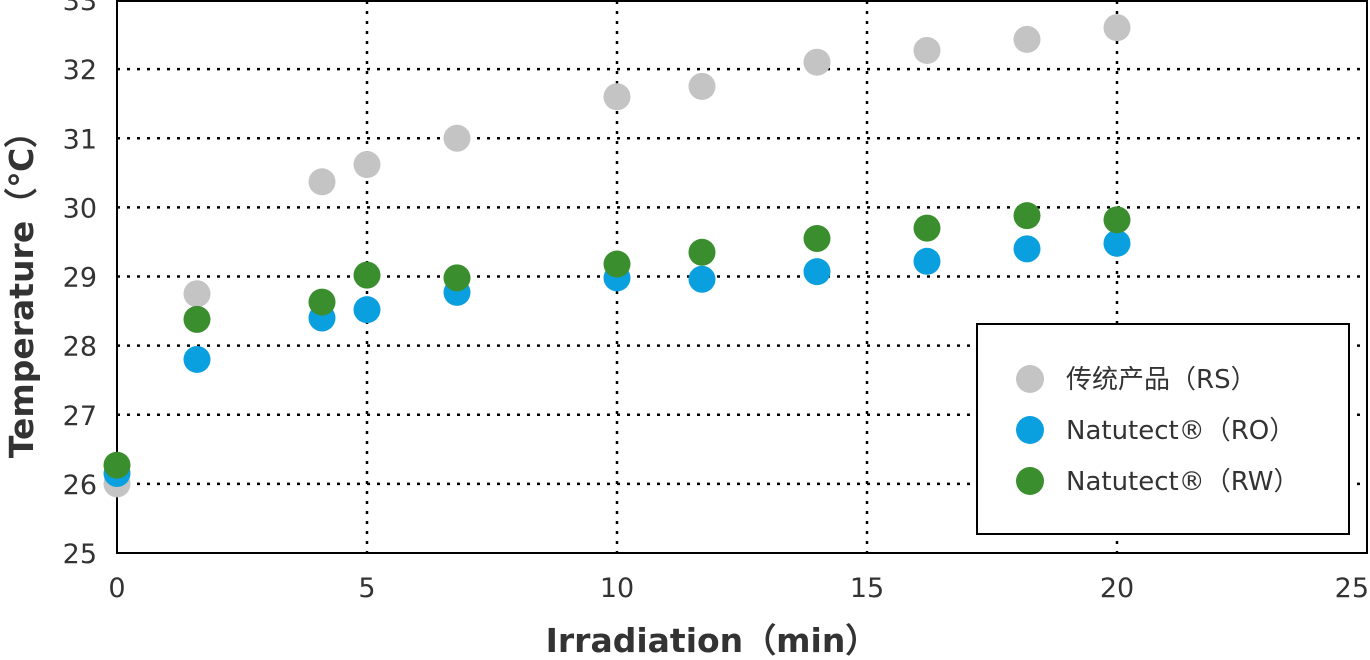 The image size is (1370, 660). What do you see at coordinates (80, 485) in the screenshot?
I see `y-tick-label: 26` at bounding box center [80, 485].